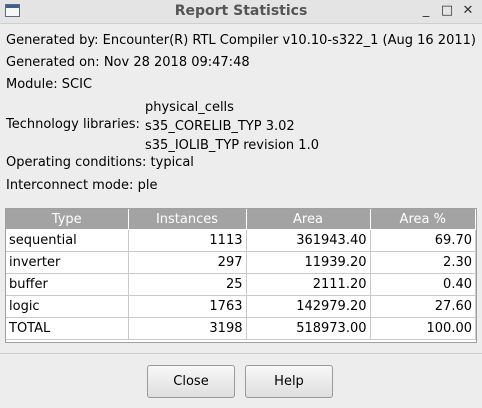 The height and width of the screenshot is (408, 482). Describe the element at coordinates (76, 162) in the screenshot. I see `operating-conditions-label: Operating conditions:` at that location.